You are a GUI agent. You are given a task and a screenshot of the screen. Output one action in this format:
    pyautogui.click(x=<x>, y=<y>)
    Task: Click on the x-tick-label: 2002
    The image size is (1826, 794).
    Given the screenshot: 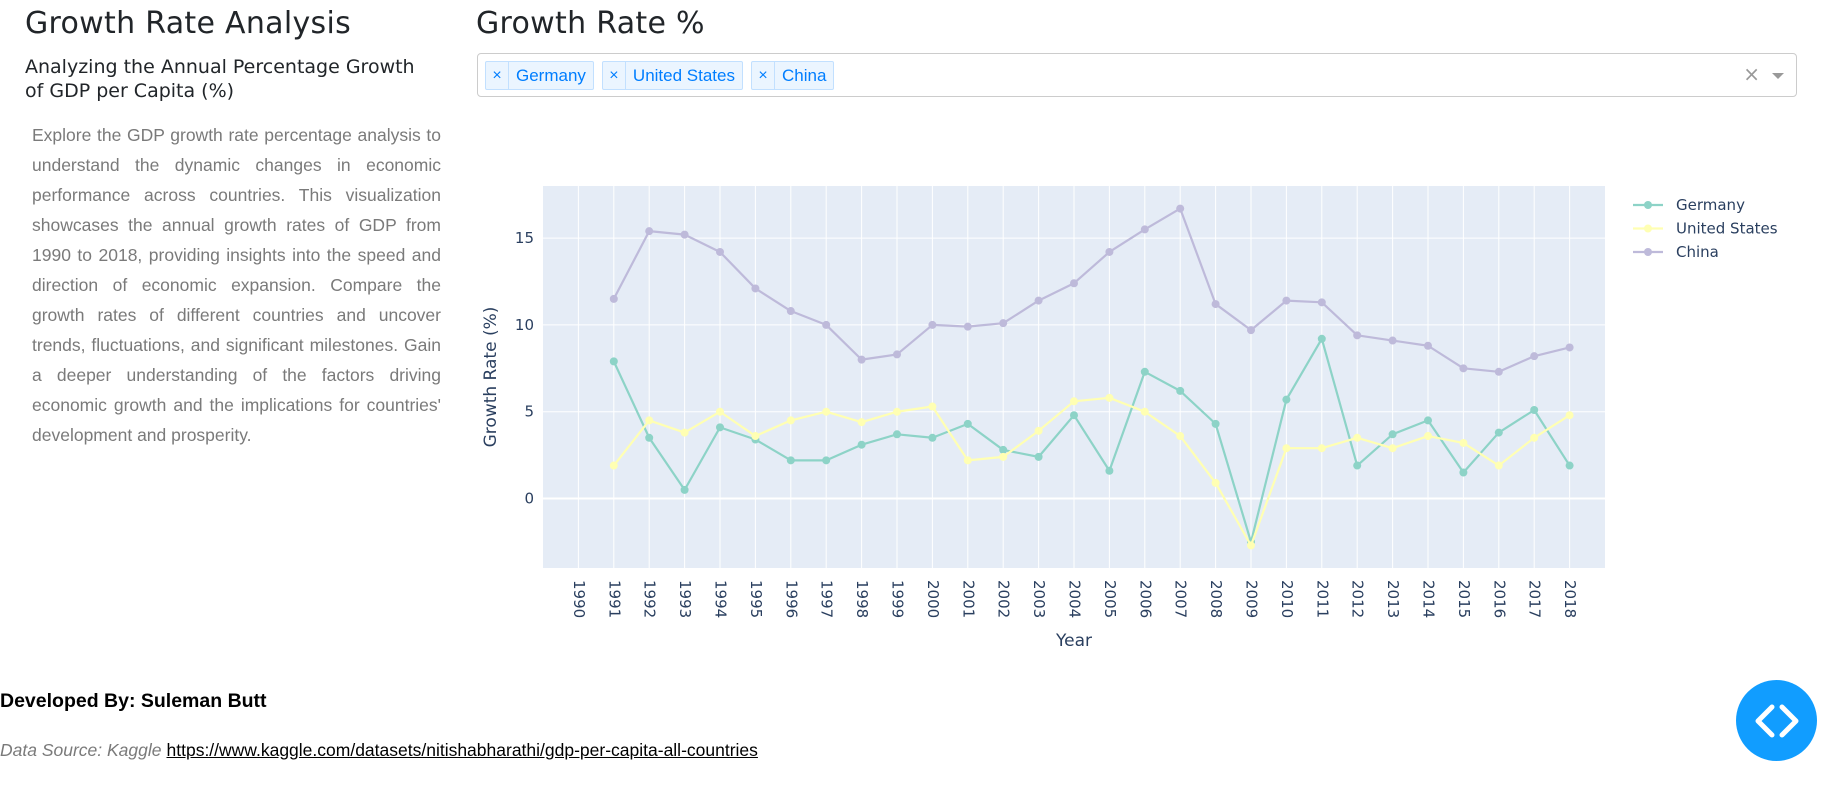 What is the action you would take?
    pyautogui.click(x=1004, y=599)
    